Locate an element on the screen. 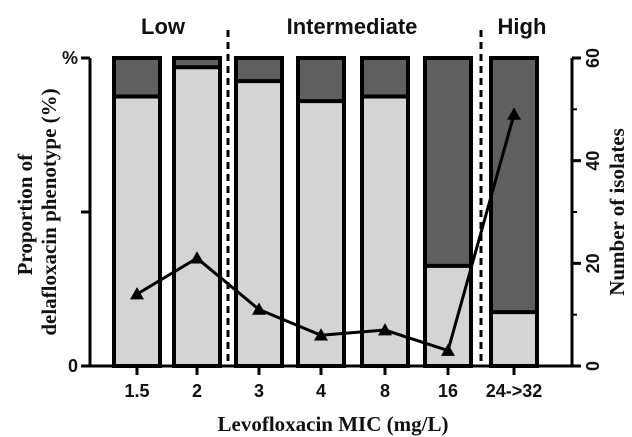 The image size is (632, 437). x-tick-label-3: 3 is located at coordinates (259, 391).